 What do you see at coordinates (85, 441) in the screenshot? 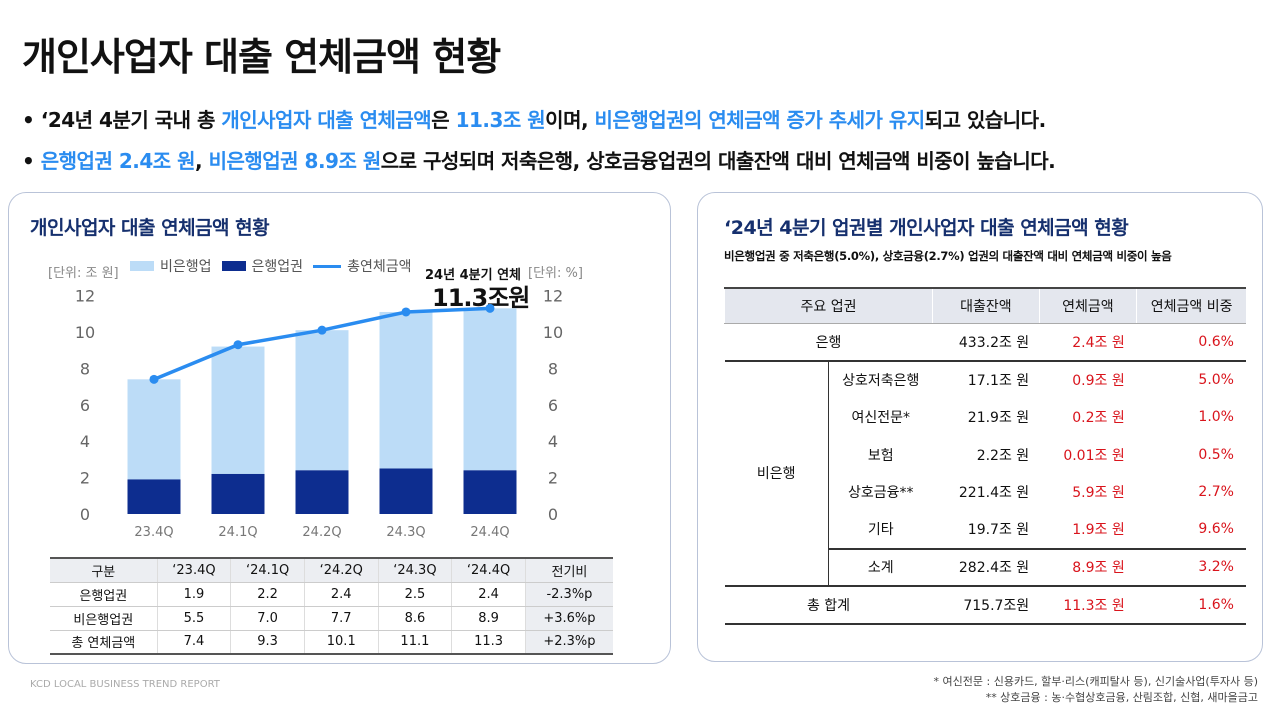
I see `y-tick-left: 4` at bounding box center [85, 441].